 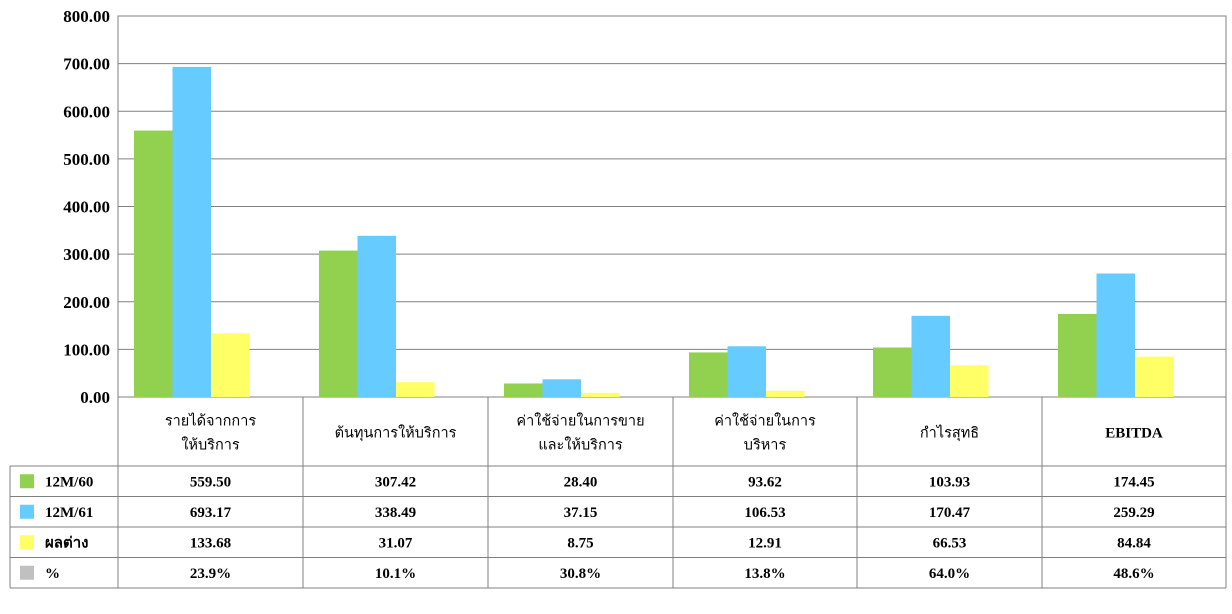 I want to click on data-label: 338.49, so click(x=395, y=513).